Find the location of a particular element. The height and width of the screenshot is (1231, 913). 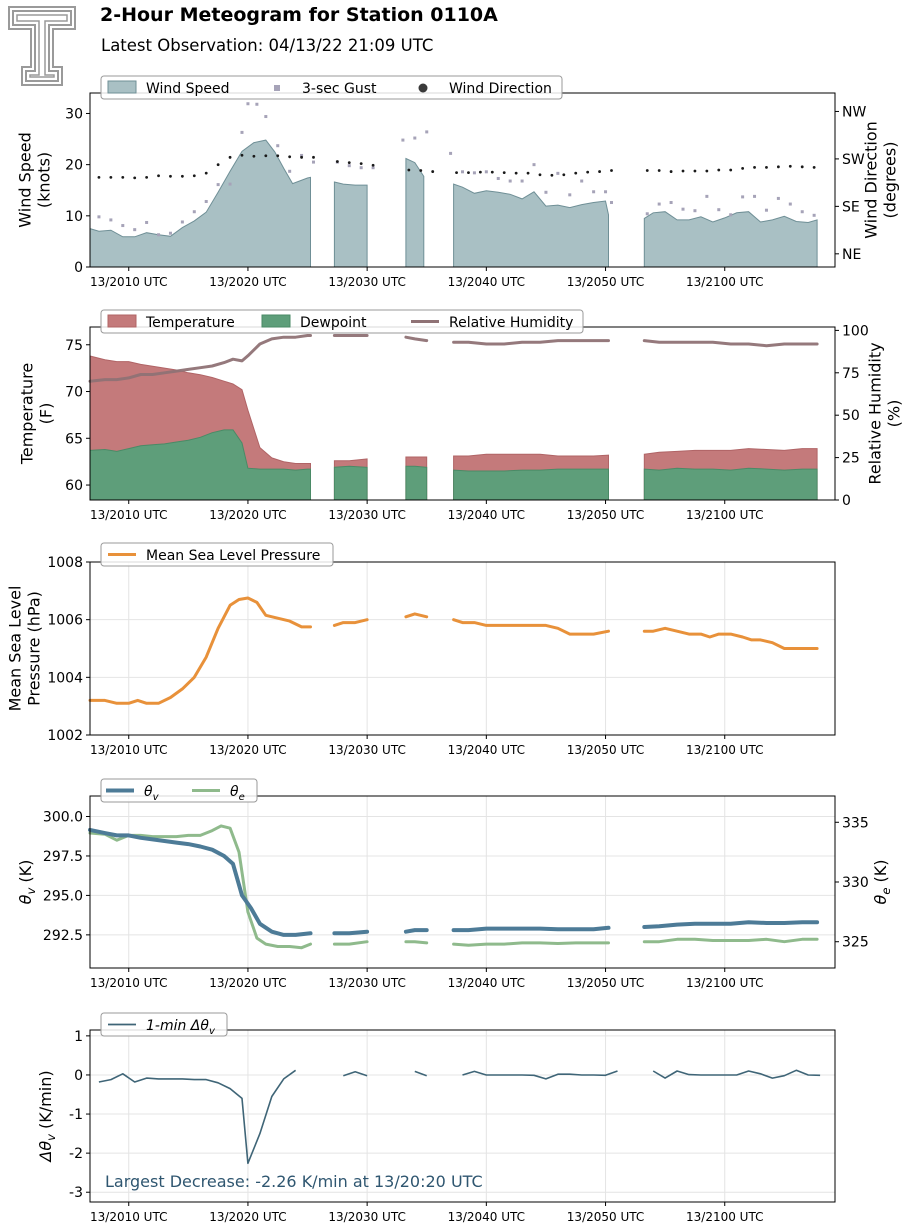

y-tick-label: 20 is located at coordinates (74, 166).